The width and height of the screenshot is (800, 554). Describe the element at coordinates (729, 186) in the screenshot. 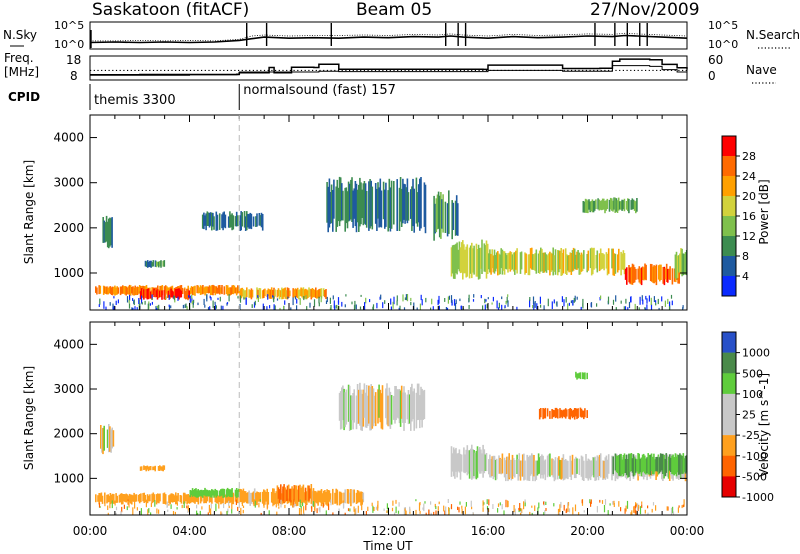

I see `colorbar-swatch` at that location.